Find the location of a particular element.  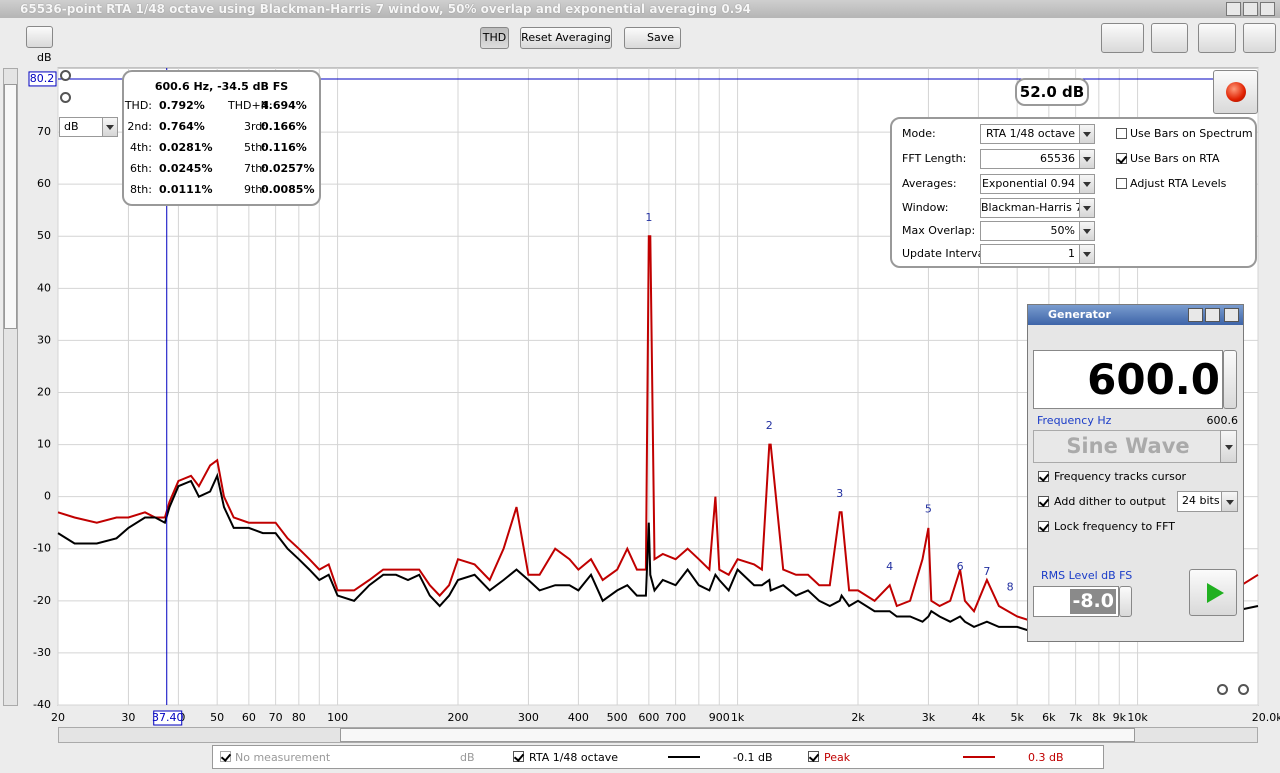

harmonic-marker: 4 is located at coordinates (889, 566).